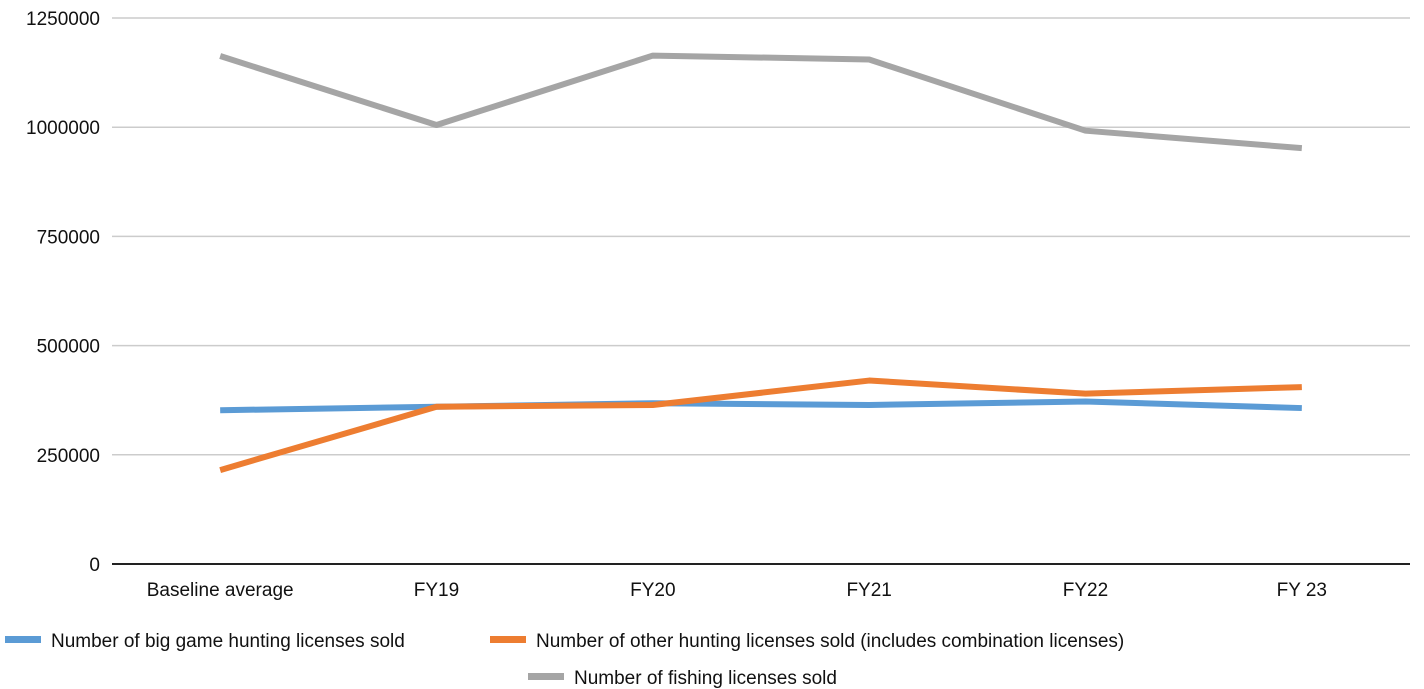  Describe the element at coordinates (436, 590) in the screenshot. I see `x-tick-label: FY19` at that location.